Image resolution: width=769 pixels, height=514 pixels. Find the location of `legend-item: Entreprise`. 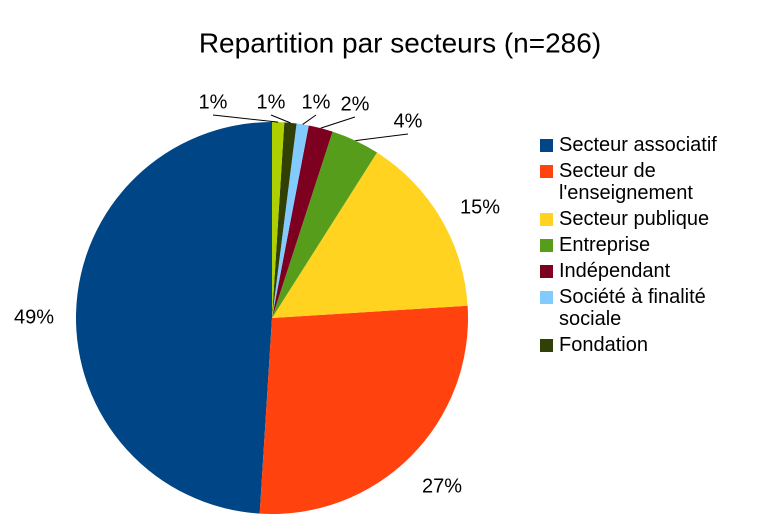

legend-item: Entreprise is located at coordinates (654, 245).